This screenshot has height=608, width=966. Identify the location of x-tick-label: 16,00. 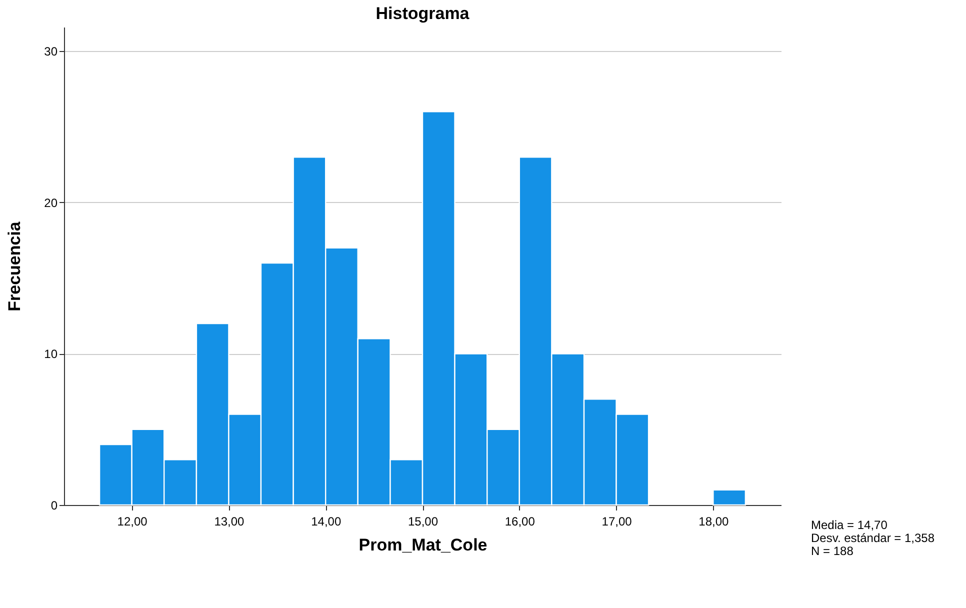
(520, 521).